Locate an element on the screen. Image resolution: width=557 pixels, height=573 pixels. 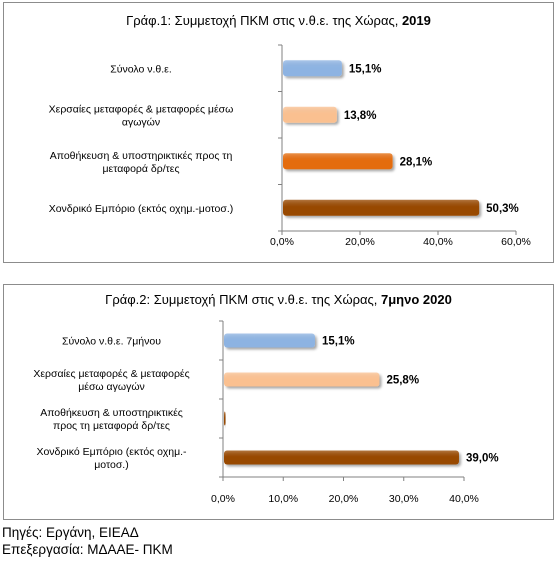
chart-2-x-tick-label: 10,0% is located at coordinates (283, 499).